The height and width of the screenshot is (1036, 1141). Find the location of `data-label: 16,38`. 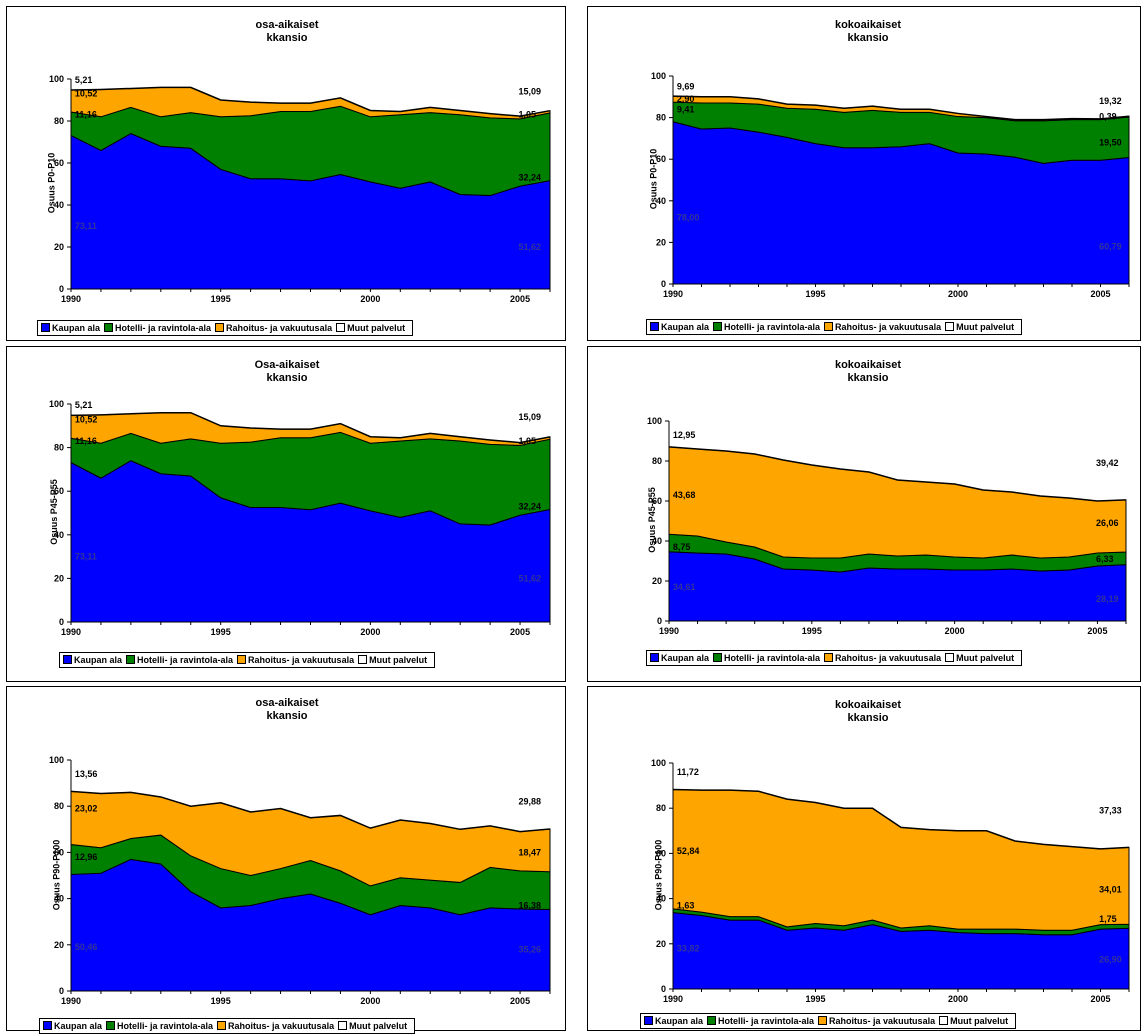

data-label: 16,38 is located at coordinates (529, 906).